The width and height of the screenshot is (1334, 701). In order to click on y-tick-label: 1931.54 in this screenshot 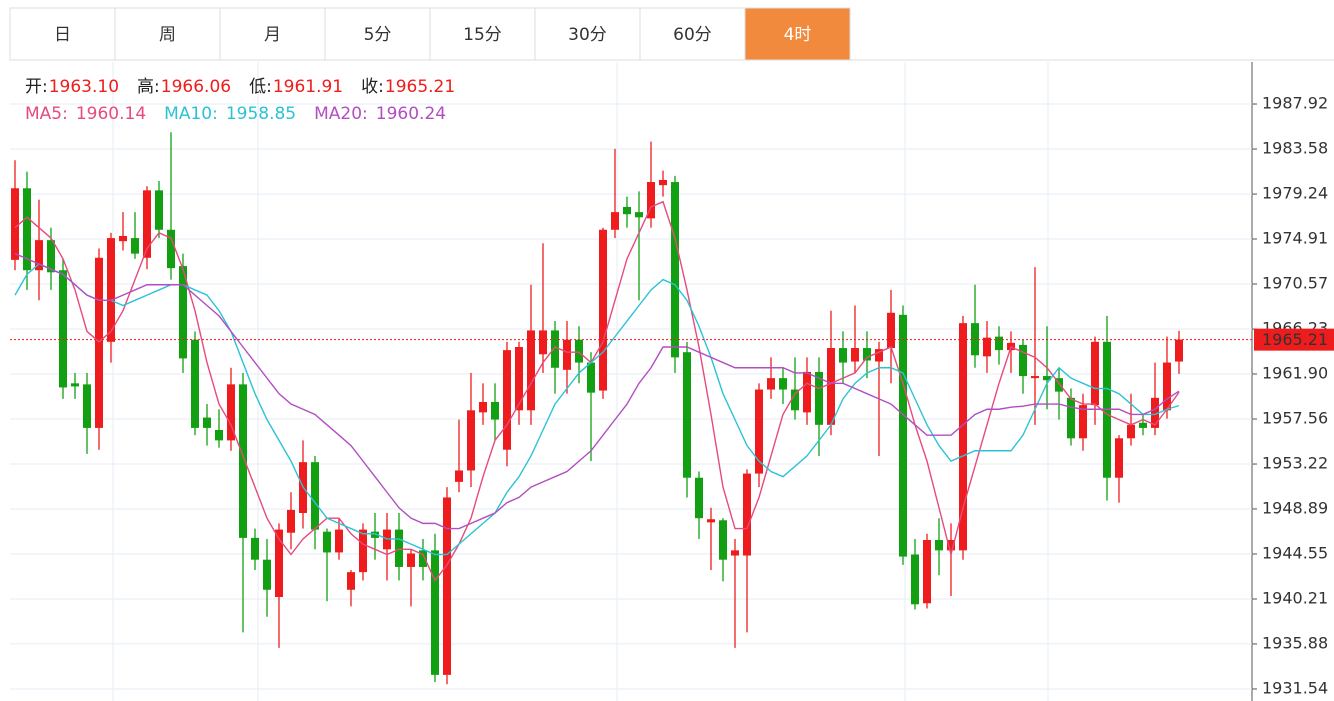, I will do `click(1295, 687)`.